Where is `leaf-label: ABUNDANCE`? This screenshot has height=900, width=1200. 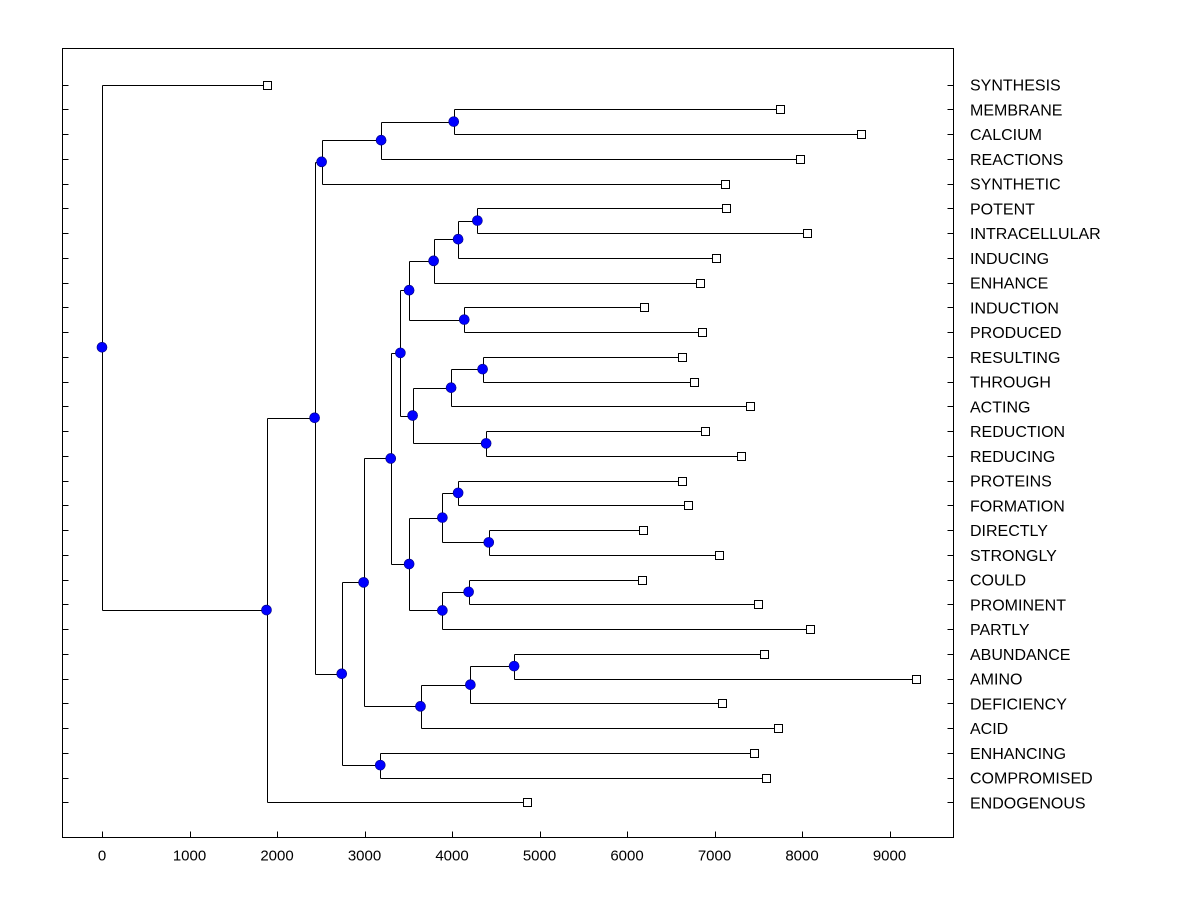 leaf-label: ABUNDANCE is located at coordinates (1020, 655).